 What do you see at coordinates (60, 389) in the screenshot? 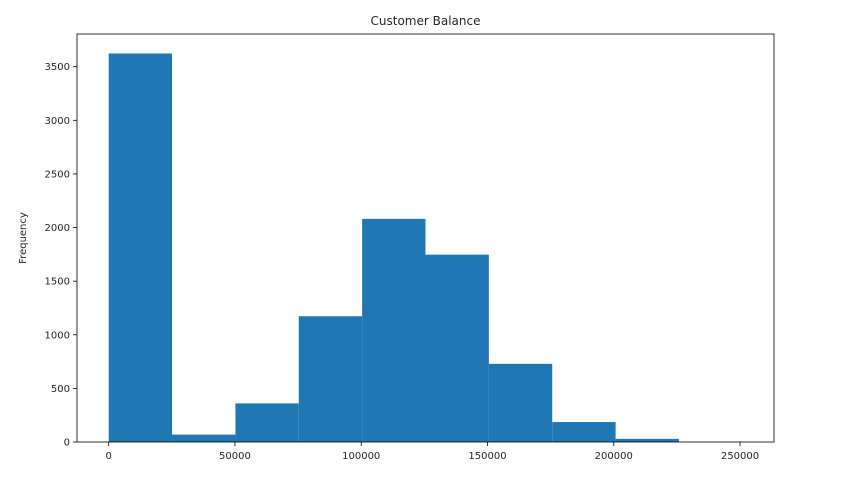
I see `y-tick-label: 500` at bounding box center [60, 389].